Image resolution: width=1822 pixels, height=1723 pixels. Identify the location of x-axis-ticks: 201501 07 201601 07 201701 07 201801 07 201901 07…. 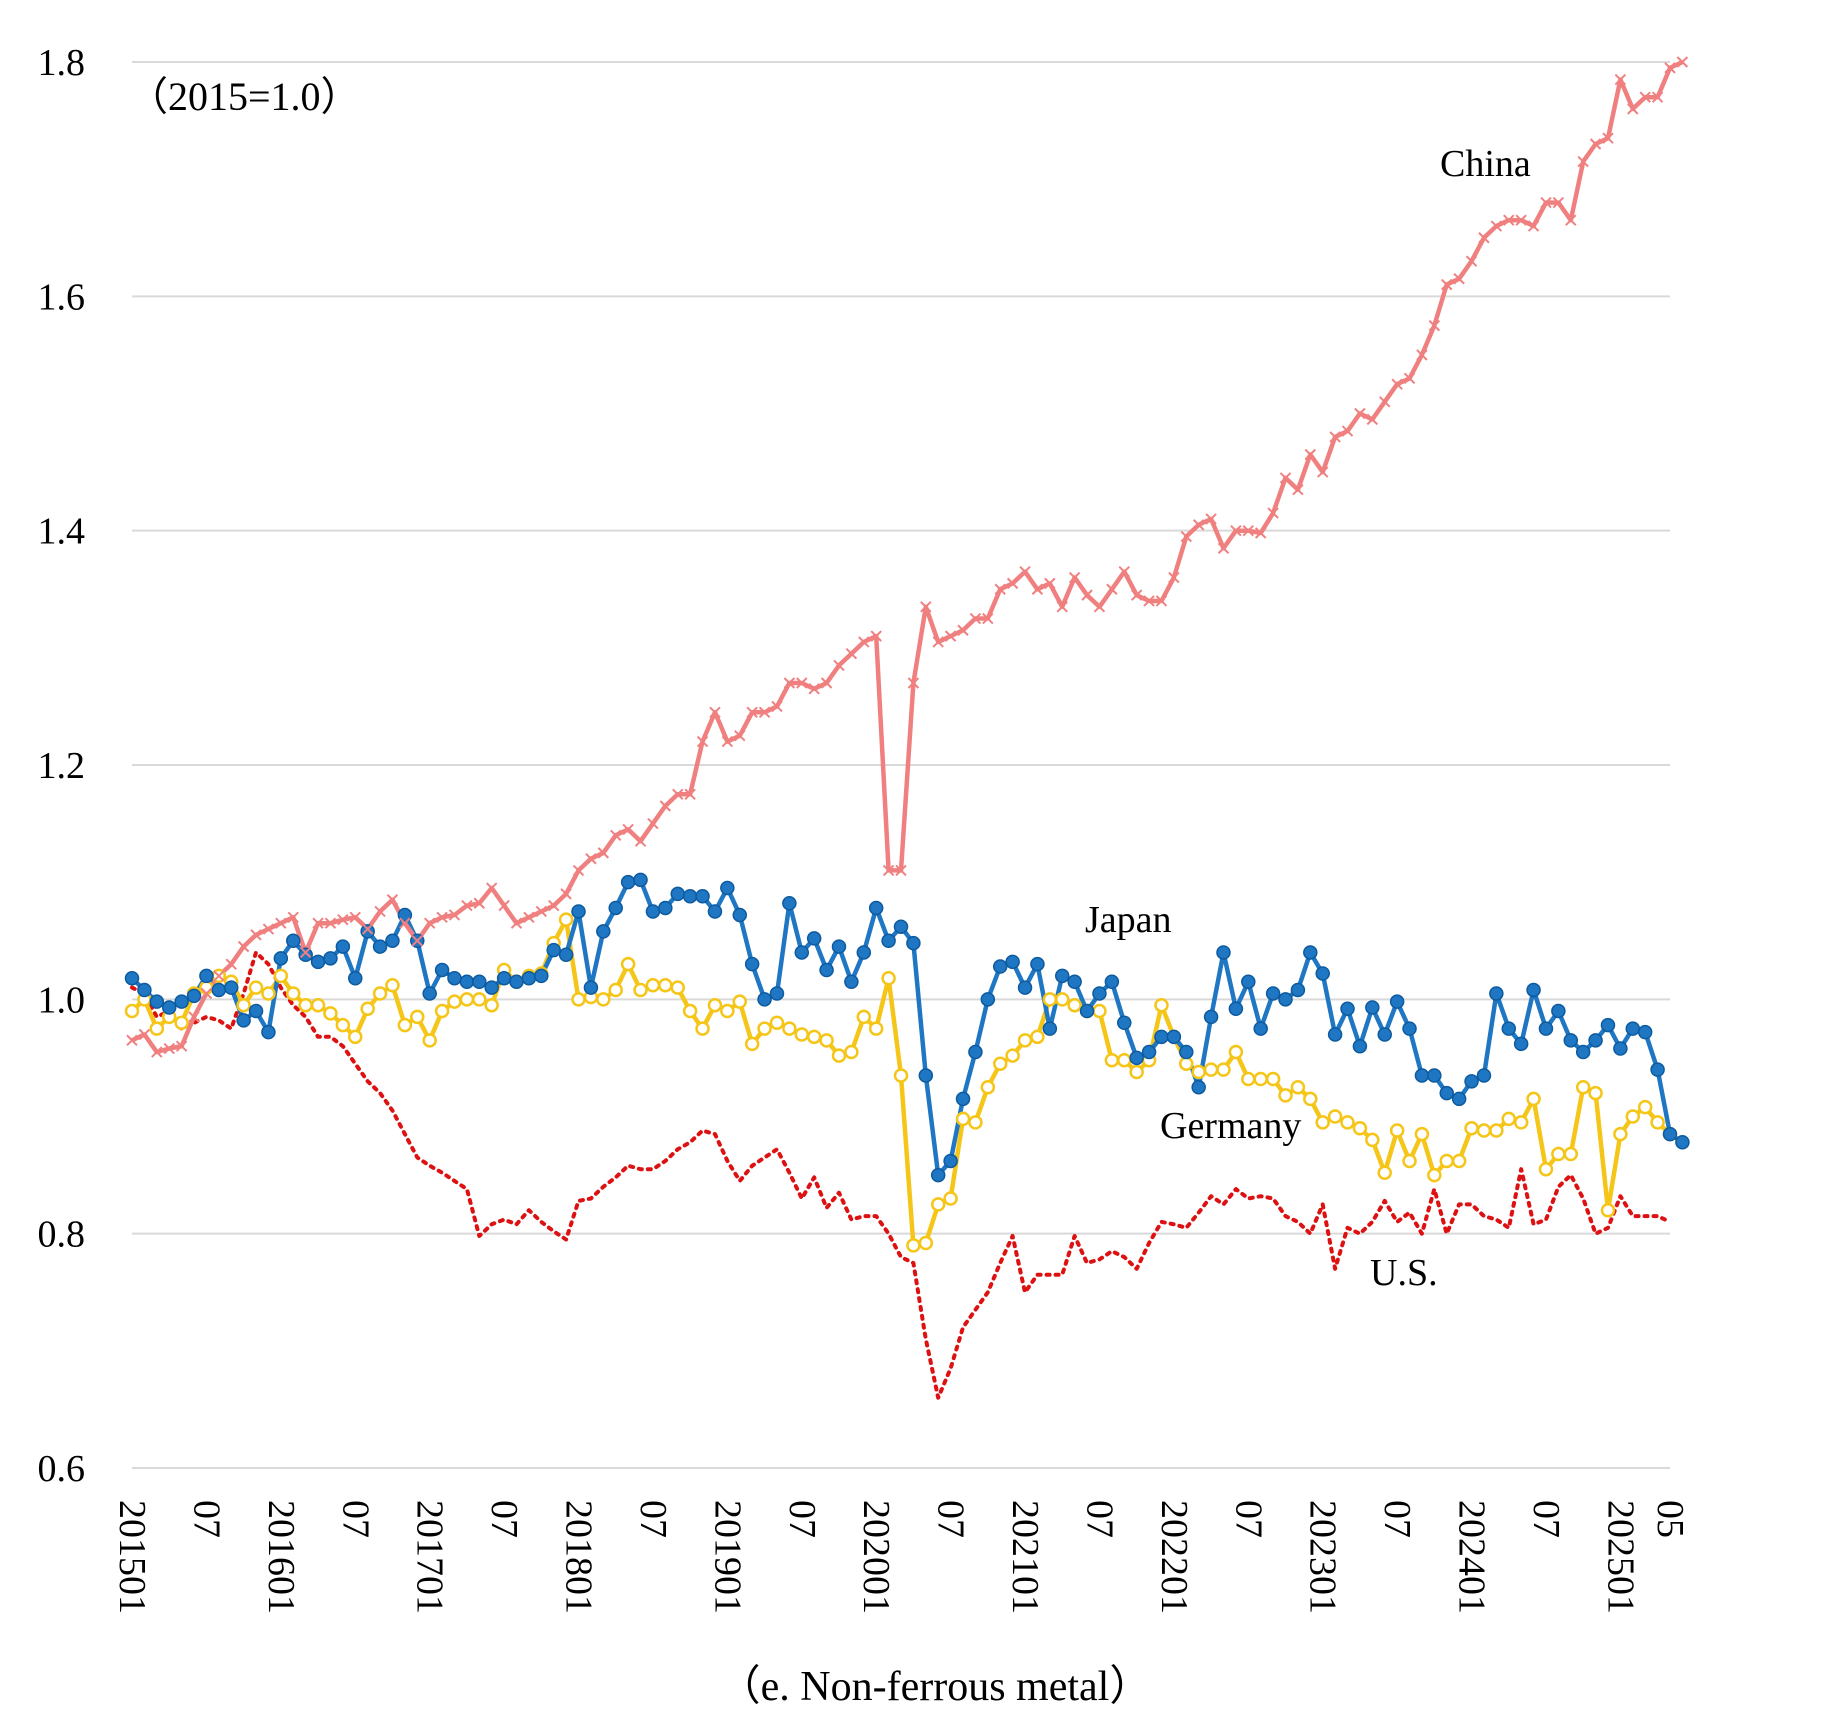
(901, 1557).